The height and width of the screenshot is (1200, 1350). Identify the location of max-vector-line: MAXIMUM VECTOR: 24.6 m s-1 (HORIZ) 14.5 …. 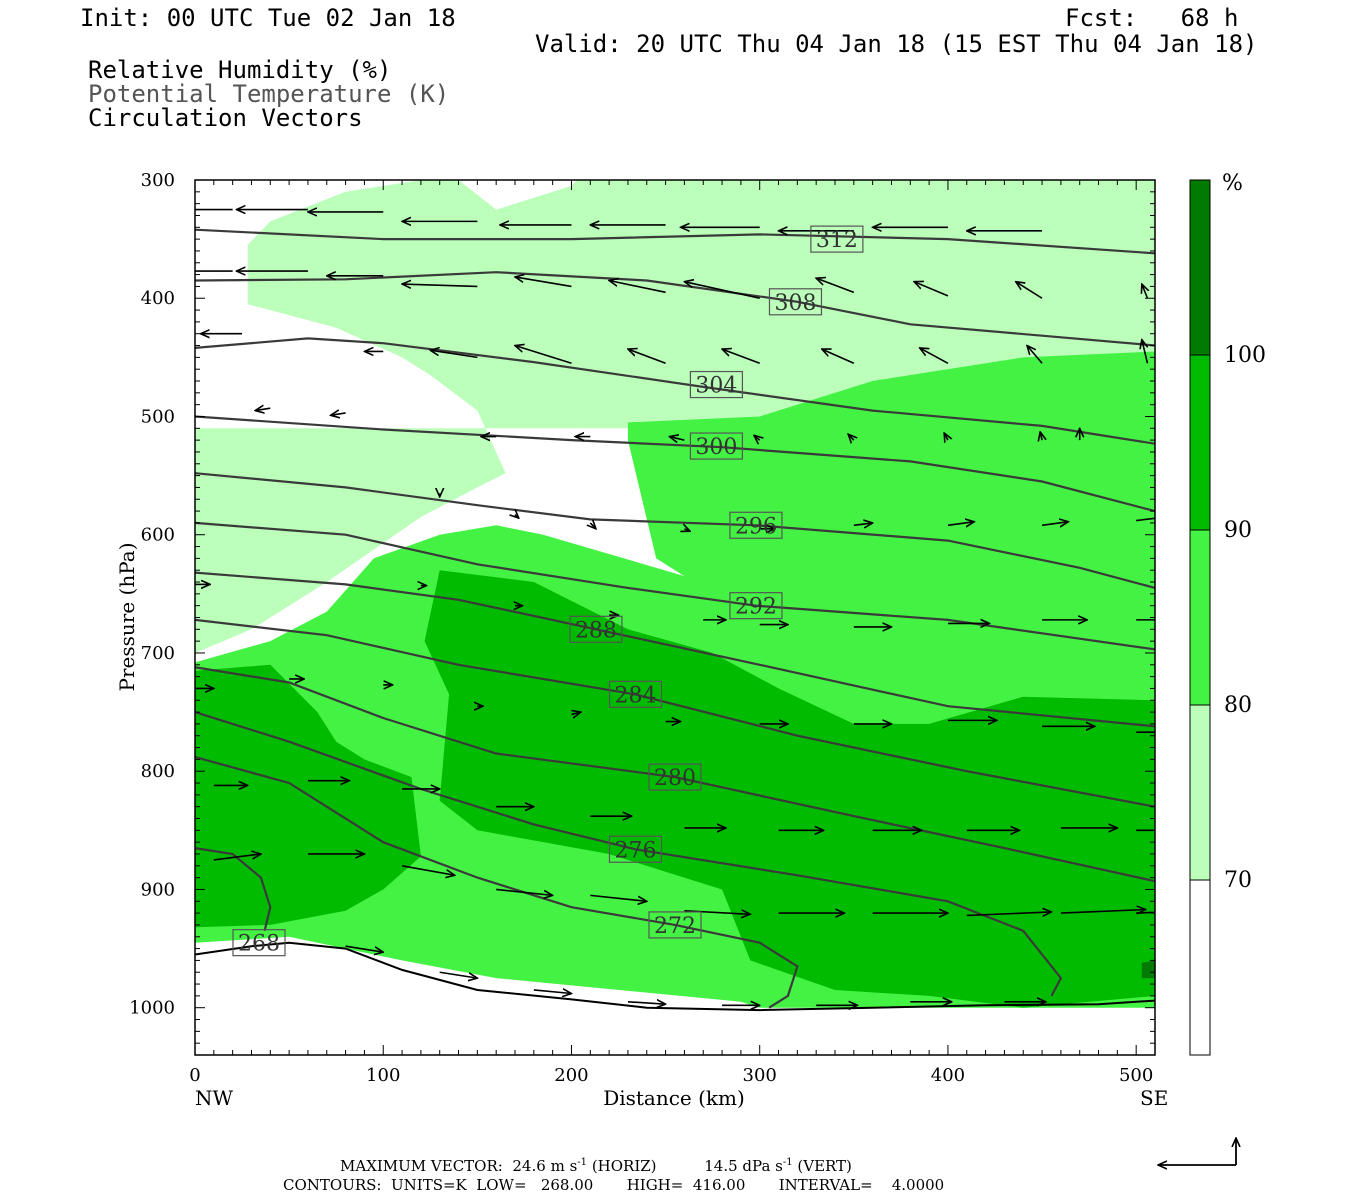
(596, 1166).